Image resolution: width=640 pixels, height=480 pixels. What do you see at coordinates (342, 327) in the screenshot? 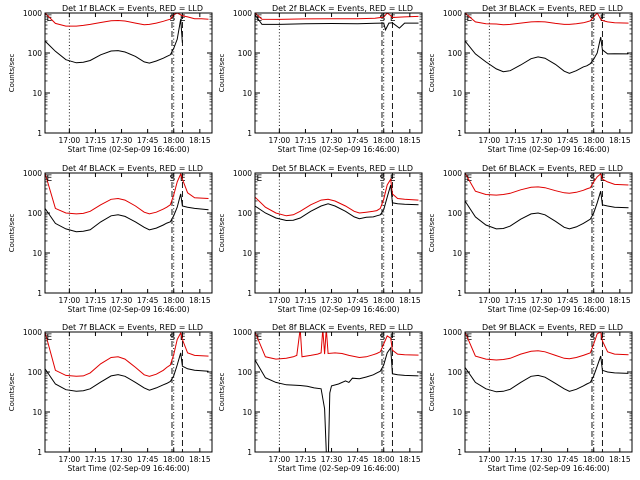
I see `panel-title: Det 8f BLACK = Events, RED = LLD` at bounding box center [342, 327].